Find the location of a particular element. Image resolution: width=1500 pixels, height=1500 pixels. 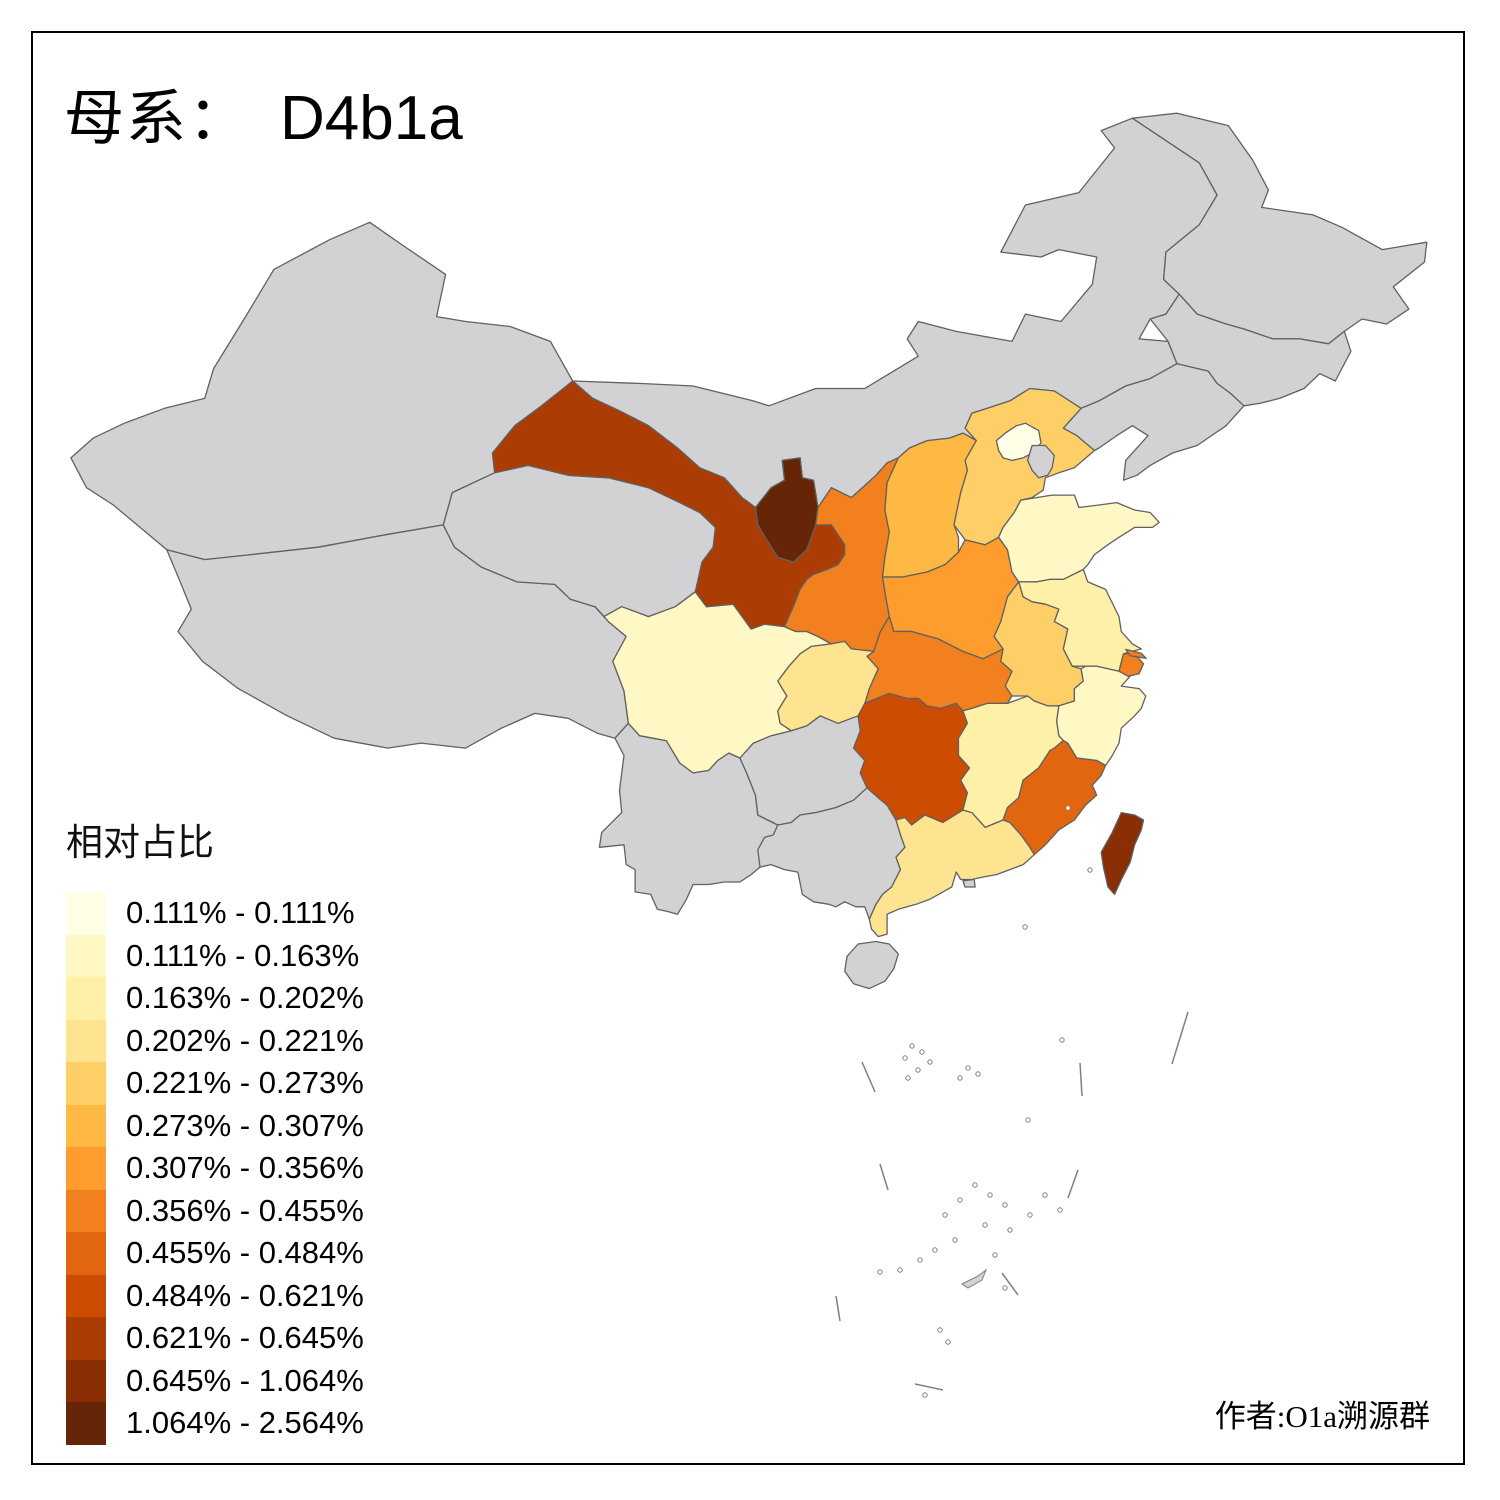

legend-row: 0.621% - 0.645% is located at coordinates (215, 1338).